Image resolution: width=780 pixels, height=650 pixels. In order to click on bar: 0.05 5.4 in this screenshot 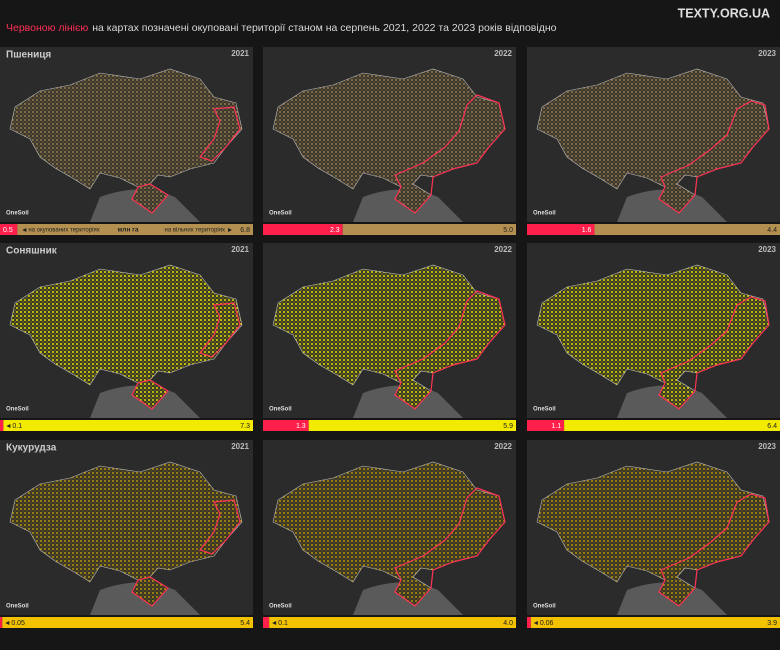, I will do `click(126, 622)`.